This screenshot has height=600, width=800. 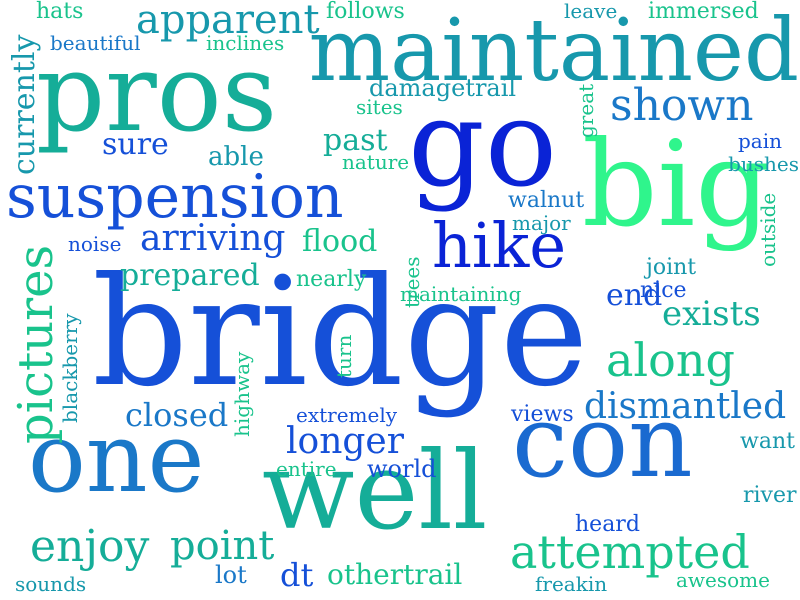 What do you see at coordinates (306, 469) in the screenshot?
I see `word-entire: entire` at bounding box center [306, 469].